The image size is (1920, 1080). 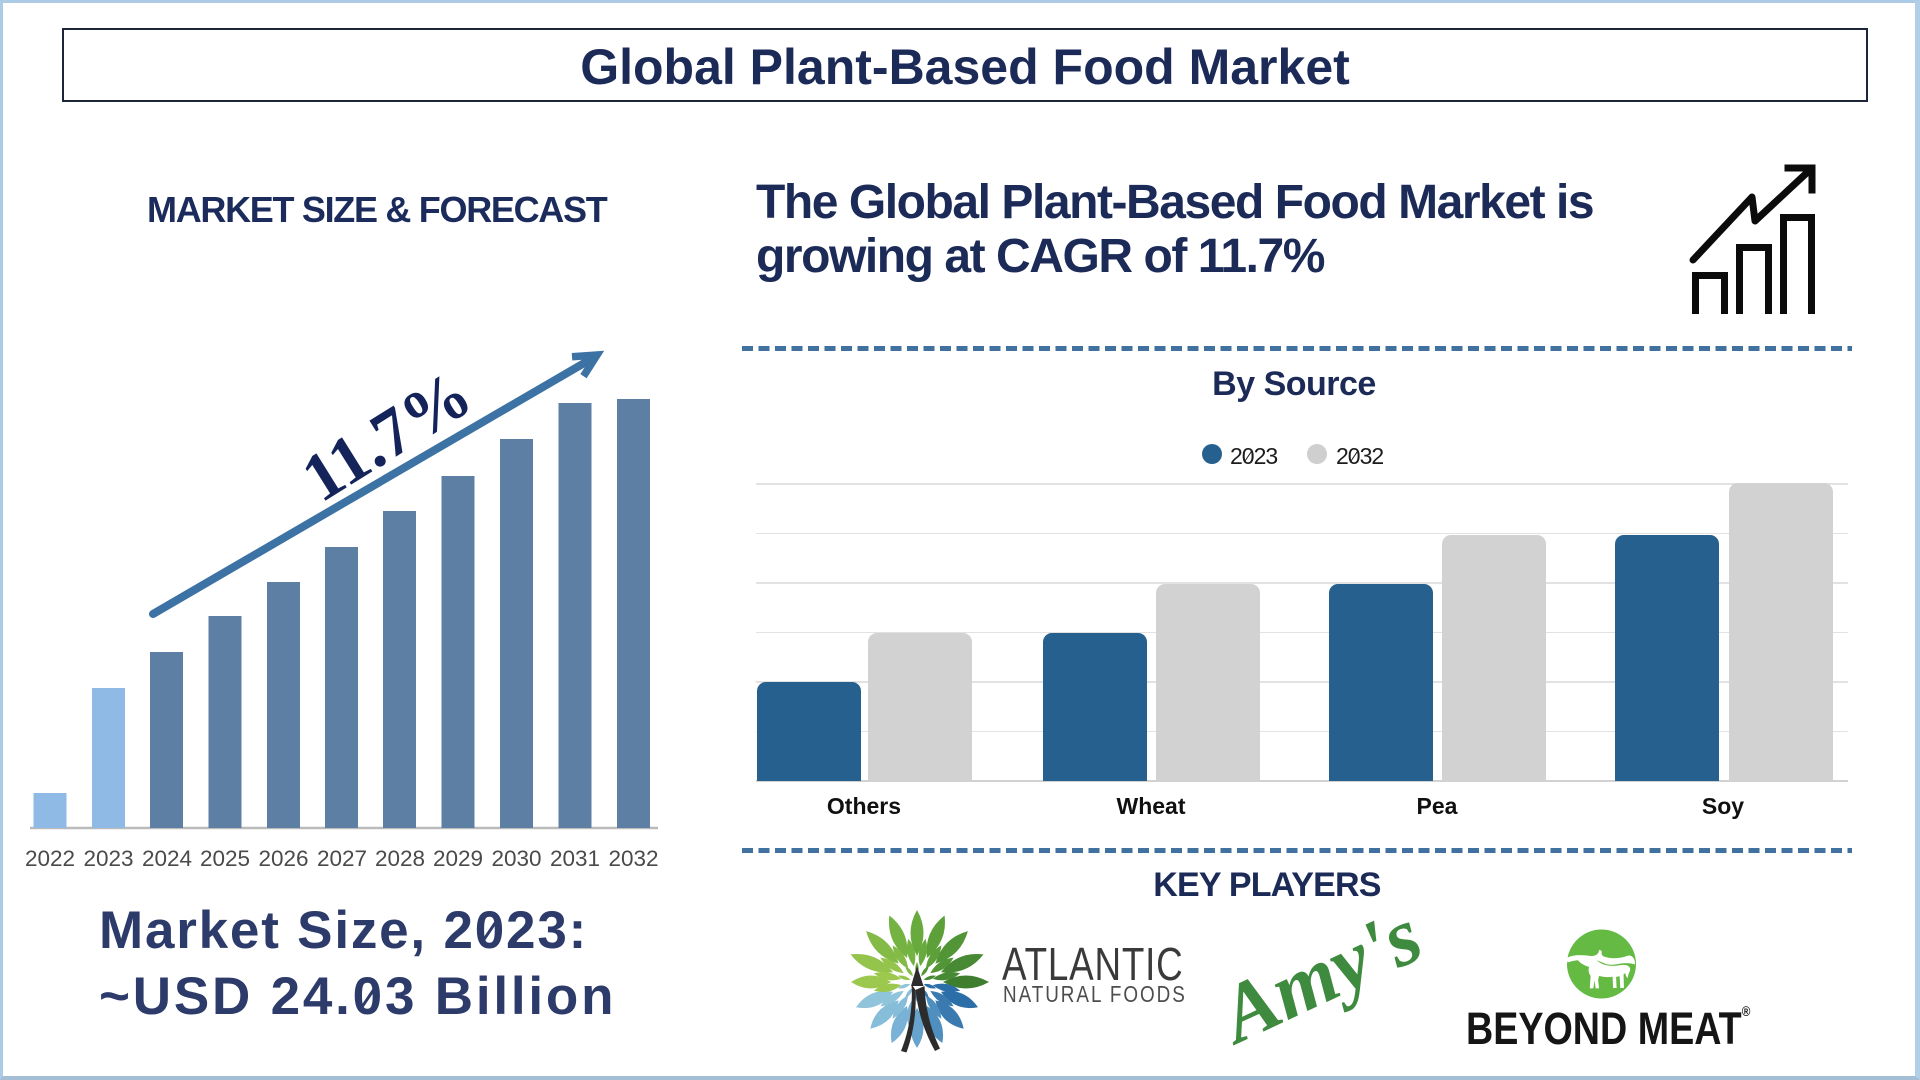 I want to click on svg-text: 2030, so click(x=516, y=858).